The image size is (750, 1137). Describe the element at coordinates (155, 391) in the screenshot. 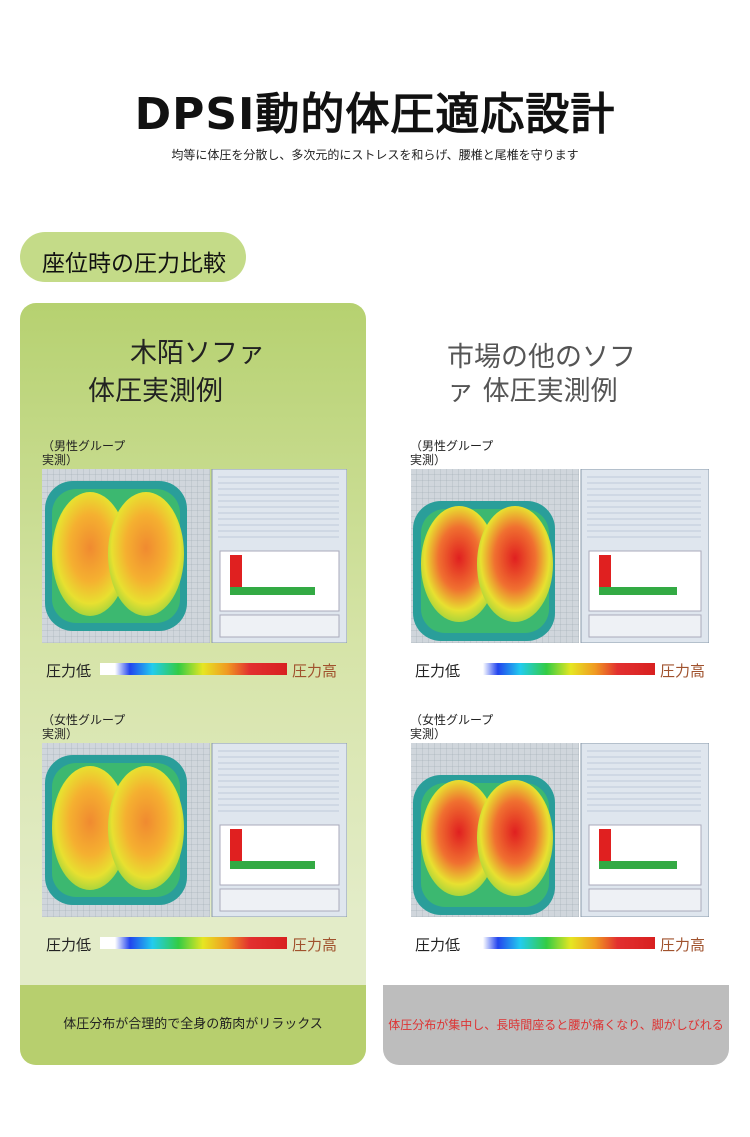

I see `panel-title: 体圧実測例` at that location.